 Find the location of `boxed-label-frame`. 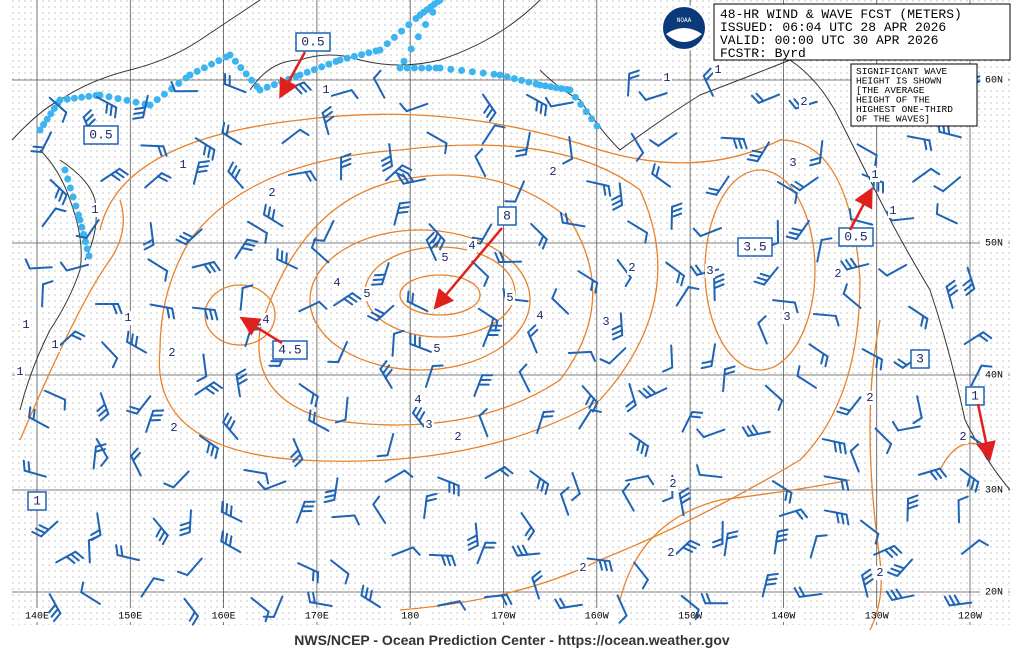

boxed-label-frame is located at coordinates (856, 237).